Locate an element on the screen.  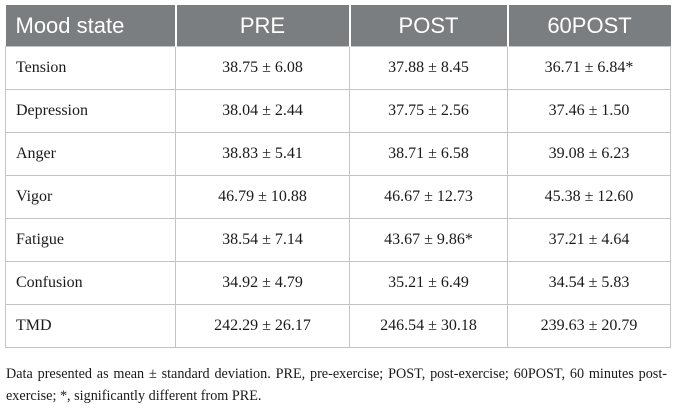
cell-pre: 38.04 ± 2.44 is located at coordinates (262, 111).